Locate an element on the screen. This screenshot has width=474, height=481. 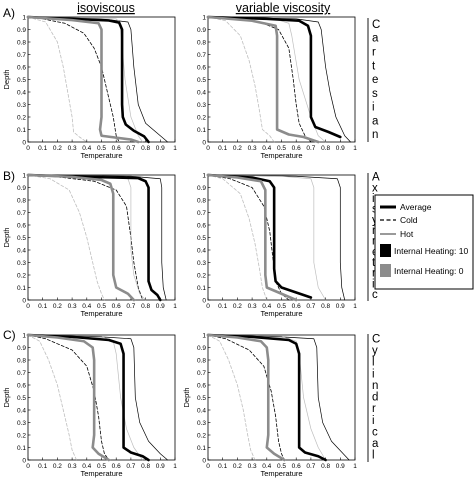
legend-label-cold: Cold is located at coordinates (409, 220).